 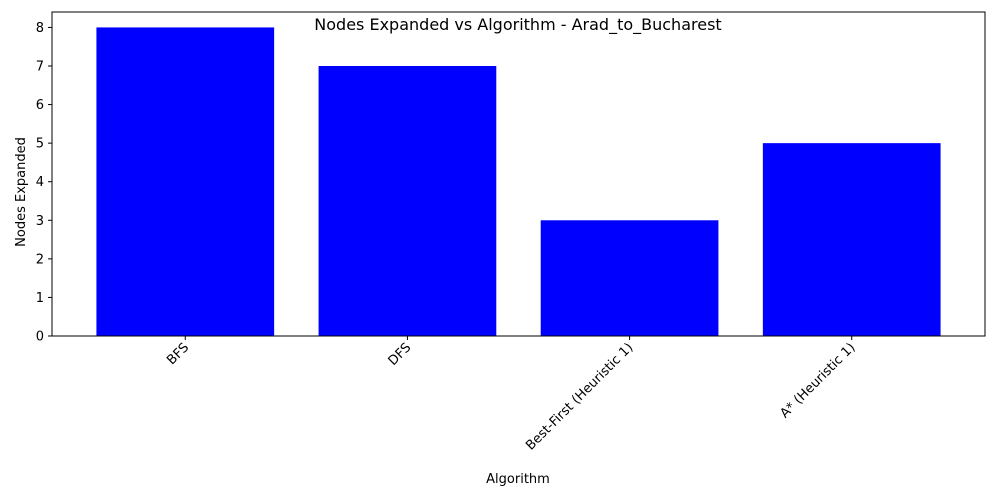 I want to click on y-tick-label: 4, so click(x=40, y=182).